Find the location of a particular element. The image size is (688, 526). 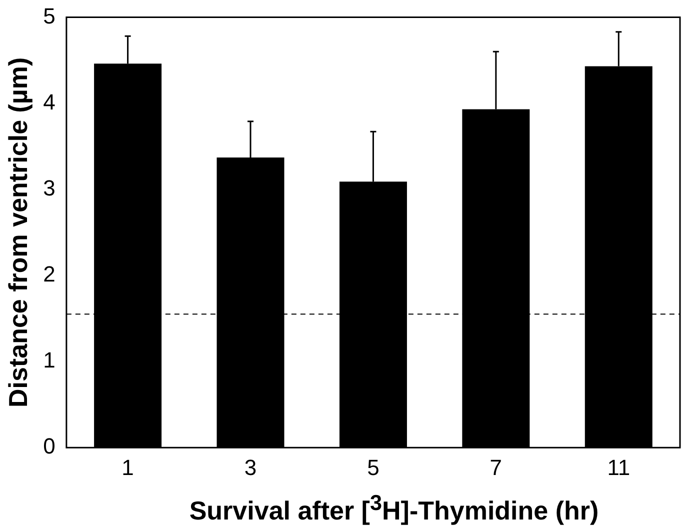

y-tick-label: 4 is located at coordinates (49, 101).